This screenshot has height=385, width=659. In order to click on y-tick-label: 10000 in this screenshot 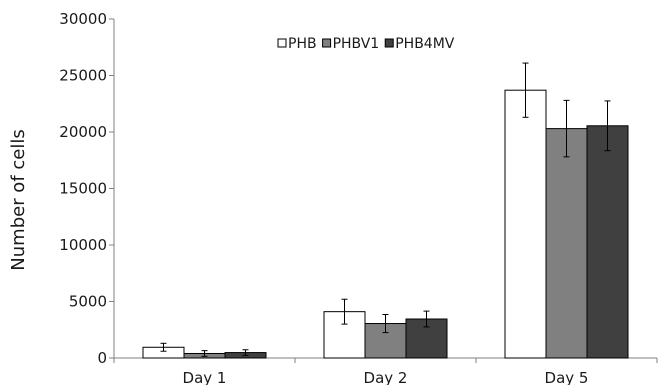, I will do `click(83, 245)`.